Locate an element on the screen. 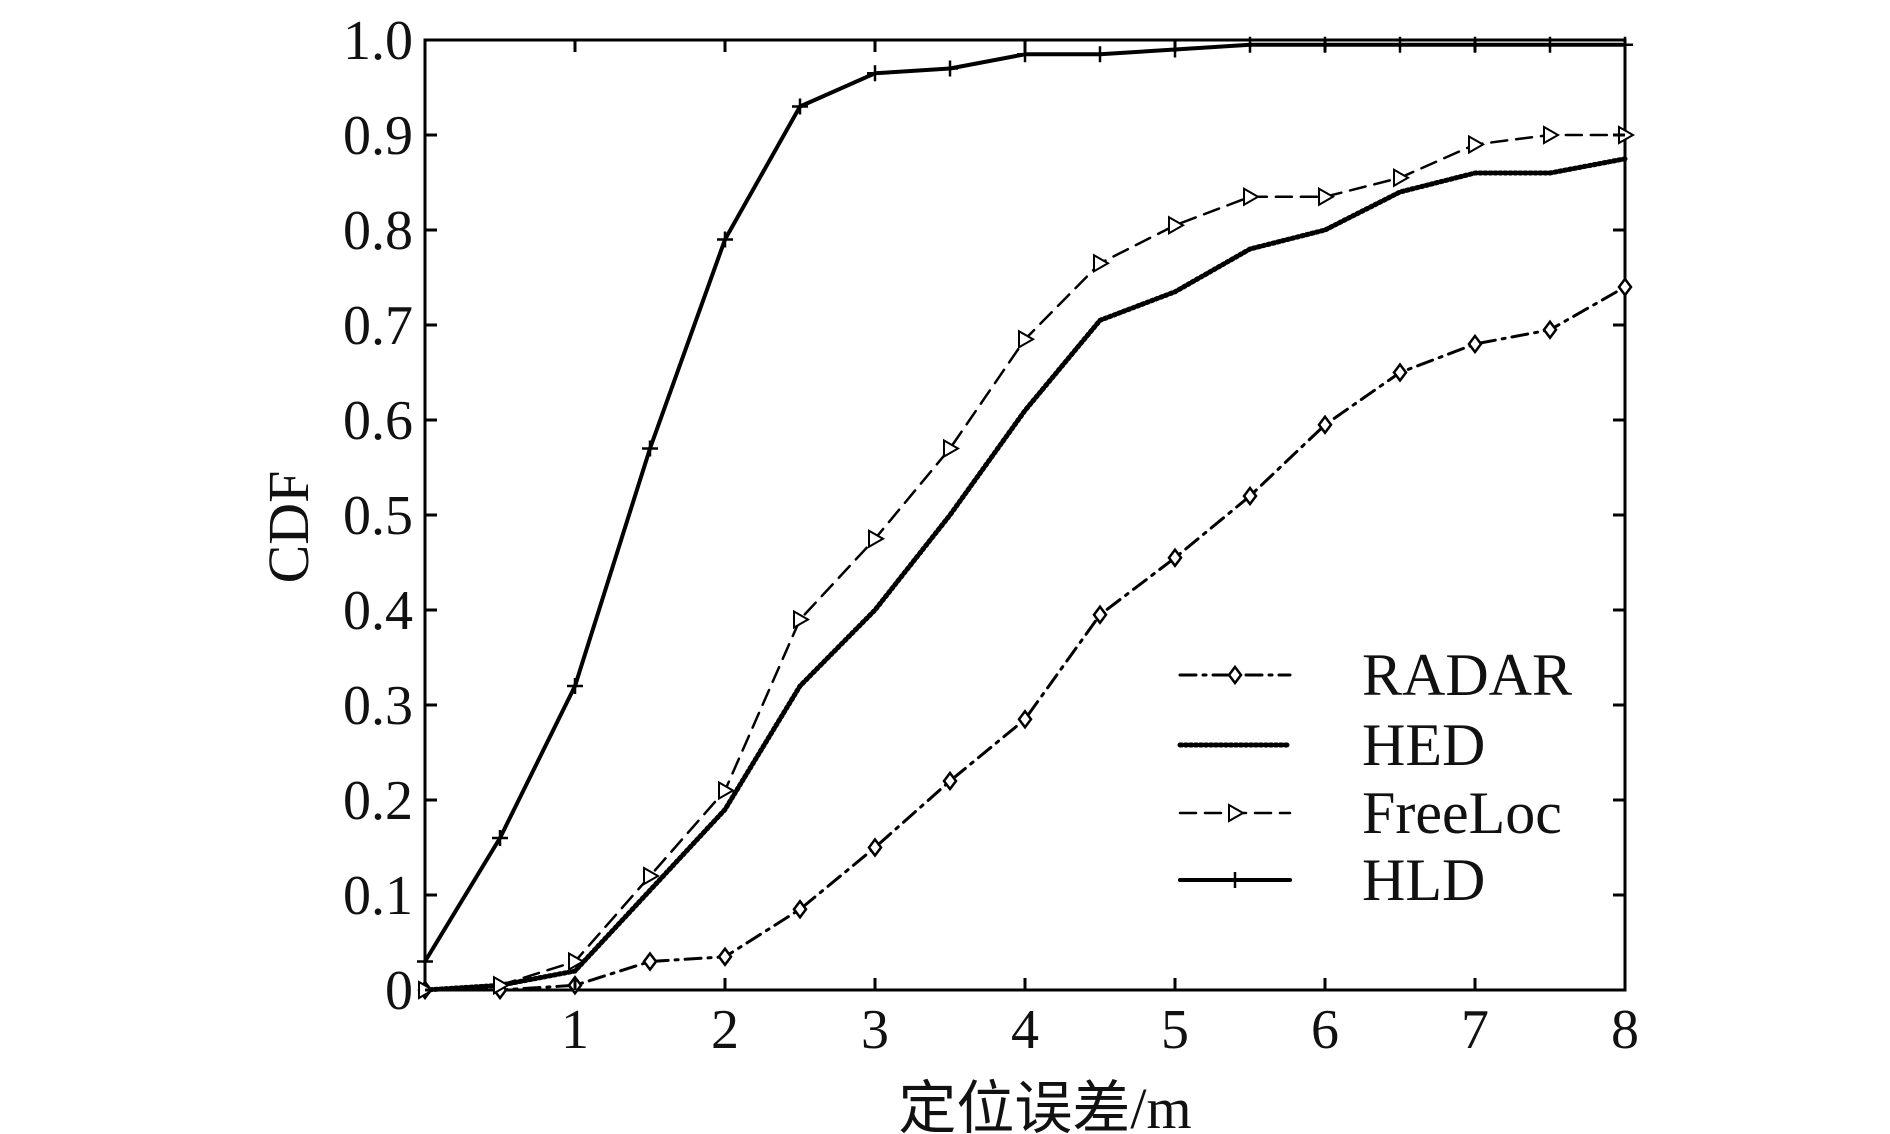 This screenshot has width=1890, height=1134. legend-marker-radar is located at coordinates (1235, 675).